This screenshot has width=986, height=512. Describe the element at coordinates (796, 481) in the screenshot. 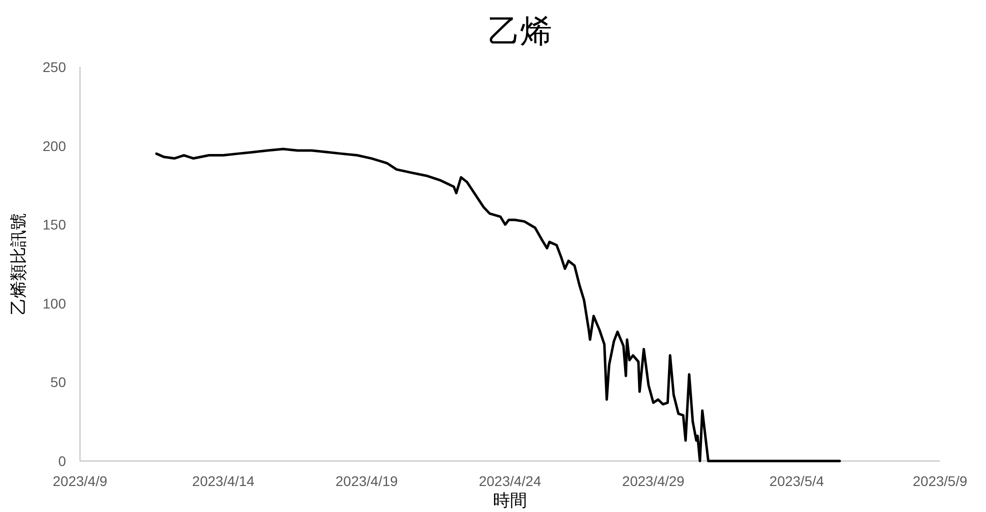

I see `x-tick-label: 2023/5/4` at that location.